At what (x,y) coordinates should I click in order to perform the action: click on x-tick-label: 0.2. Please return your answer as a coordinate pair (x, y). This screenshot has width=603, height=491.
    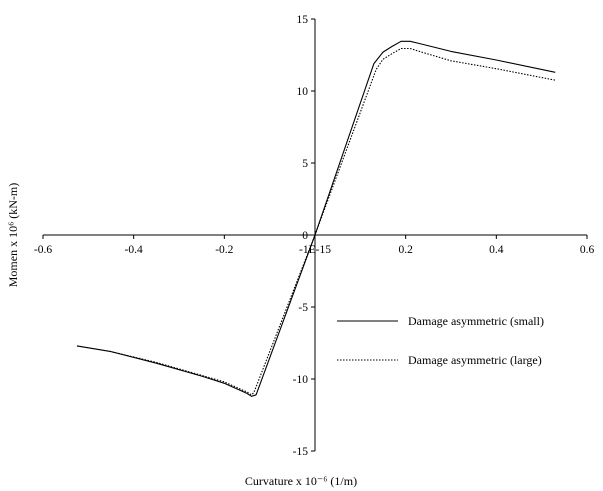
    Looking at the image, I should click on (405, 250).